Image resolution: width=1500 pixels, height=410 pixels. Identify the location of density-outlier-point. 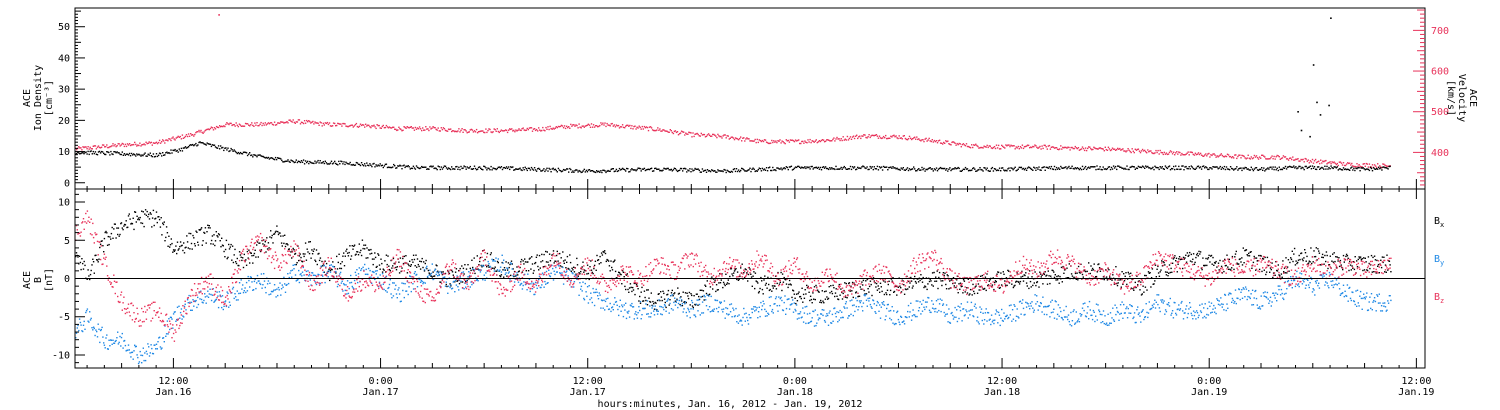
(1301, 130).